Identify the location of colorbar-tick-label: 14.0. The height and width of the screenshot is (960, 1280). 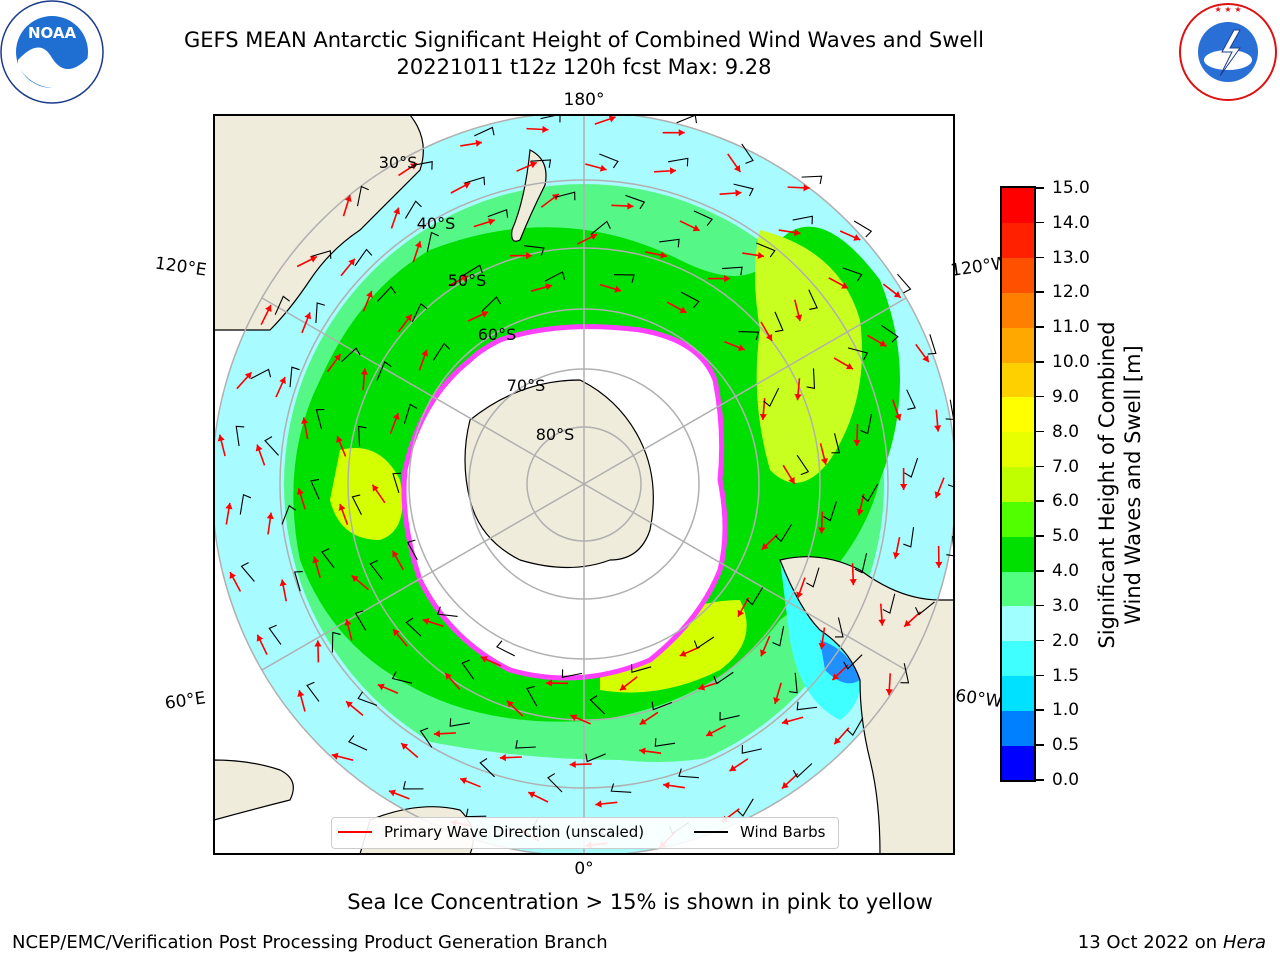
(1071, 222).